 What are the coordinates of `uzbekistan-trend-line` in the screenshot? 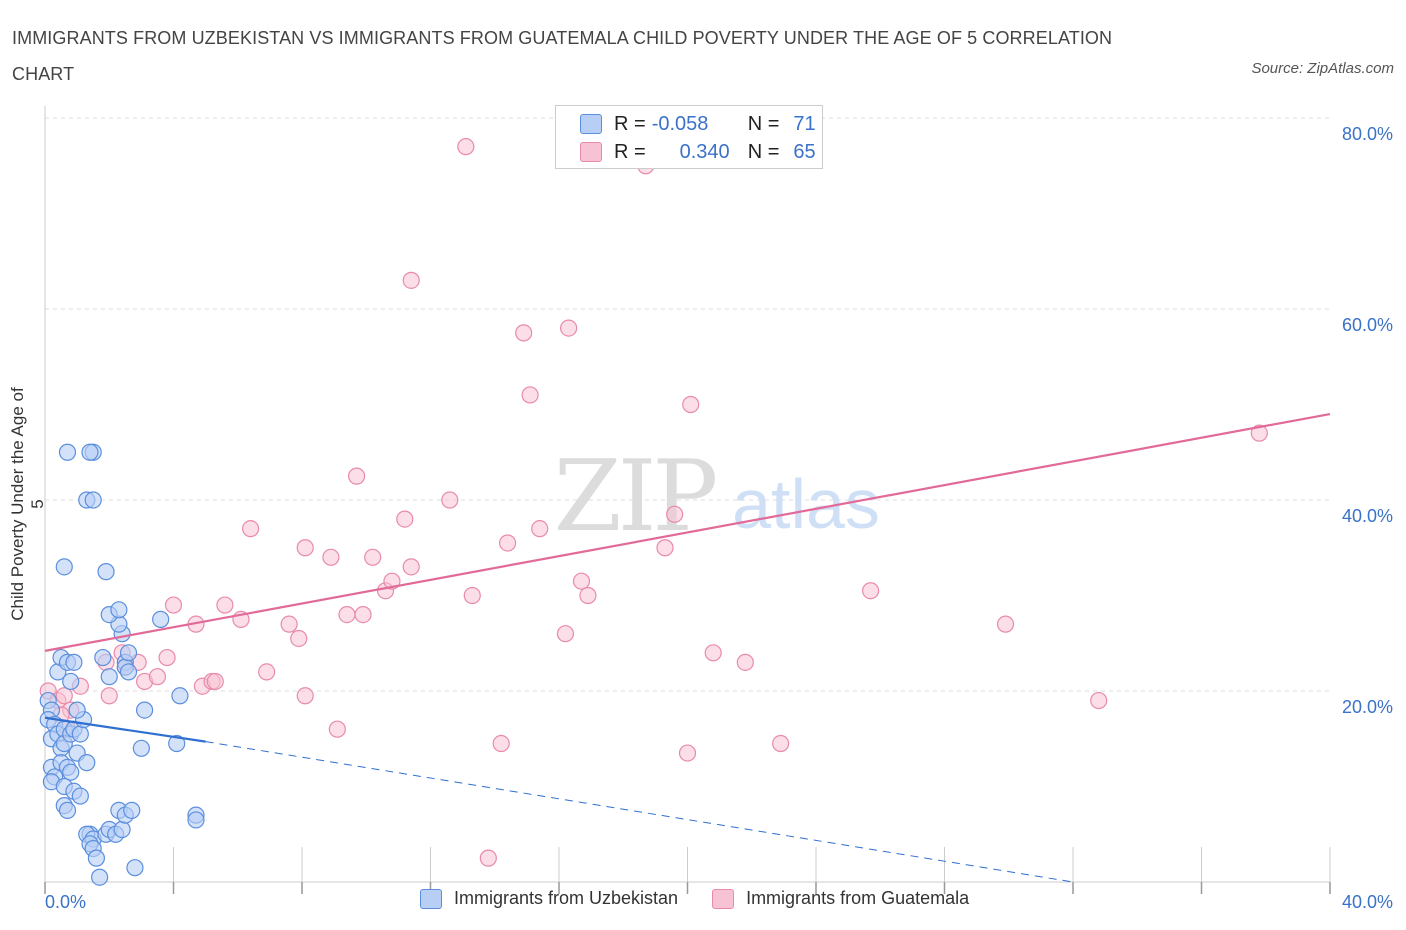 It's located at (125, 729).